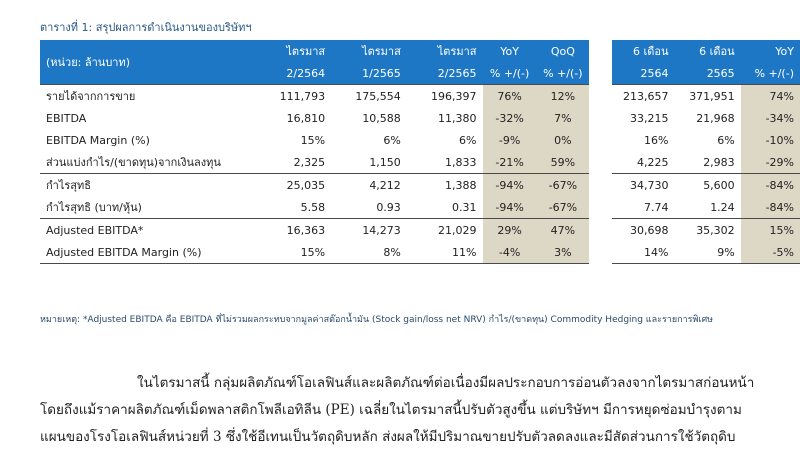 The image size is (800, 451). What do you see at coordinates (509, 95) in the screenshot?
I see `table-cell: 76%` at bounding box center [509, 95].